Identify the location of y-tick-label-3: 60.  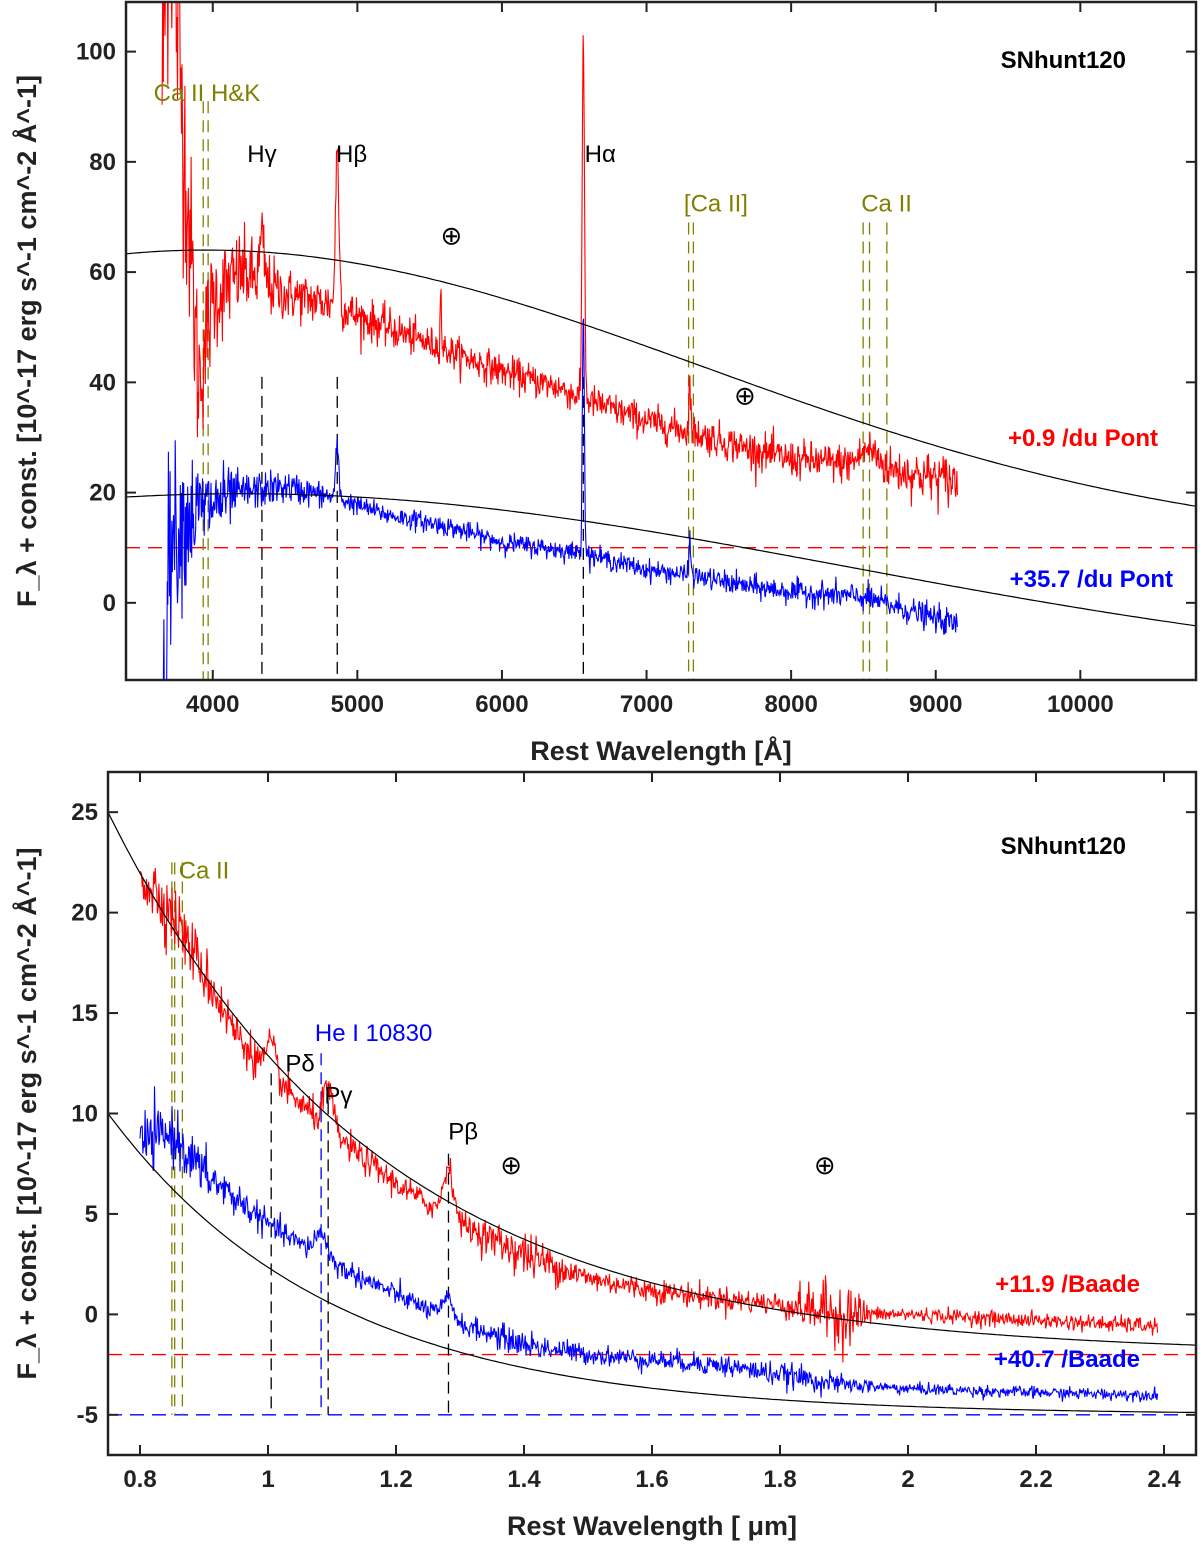
(102, 272).